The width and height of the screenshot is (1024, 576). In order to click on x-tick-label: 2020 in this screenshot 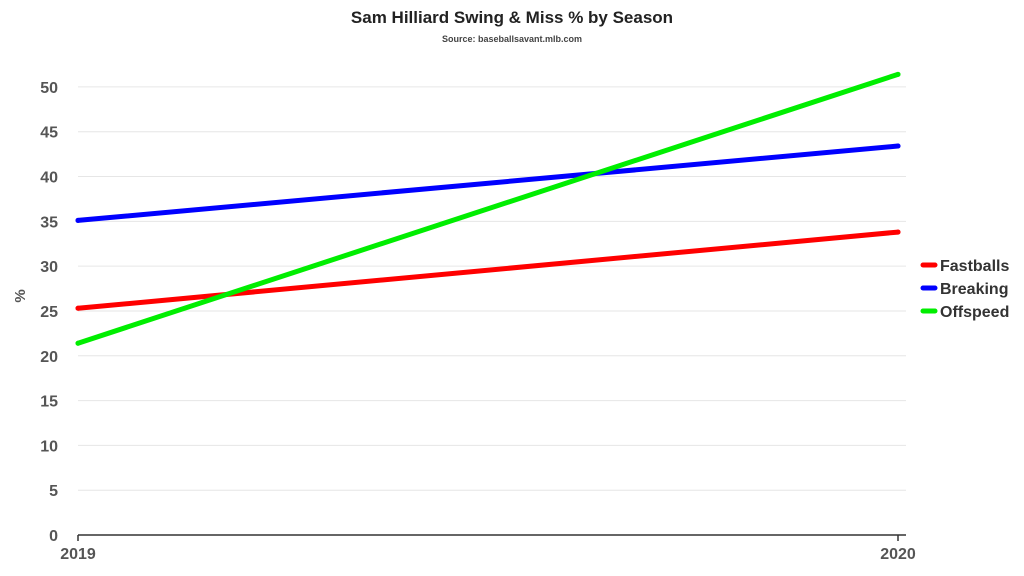, I will do `click(898, 554)`.